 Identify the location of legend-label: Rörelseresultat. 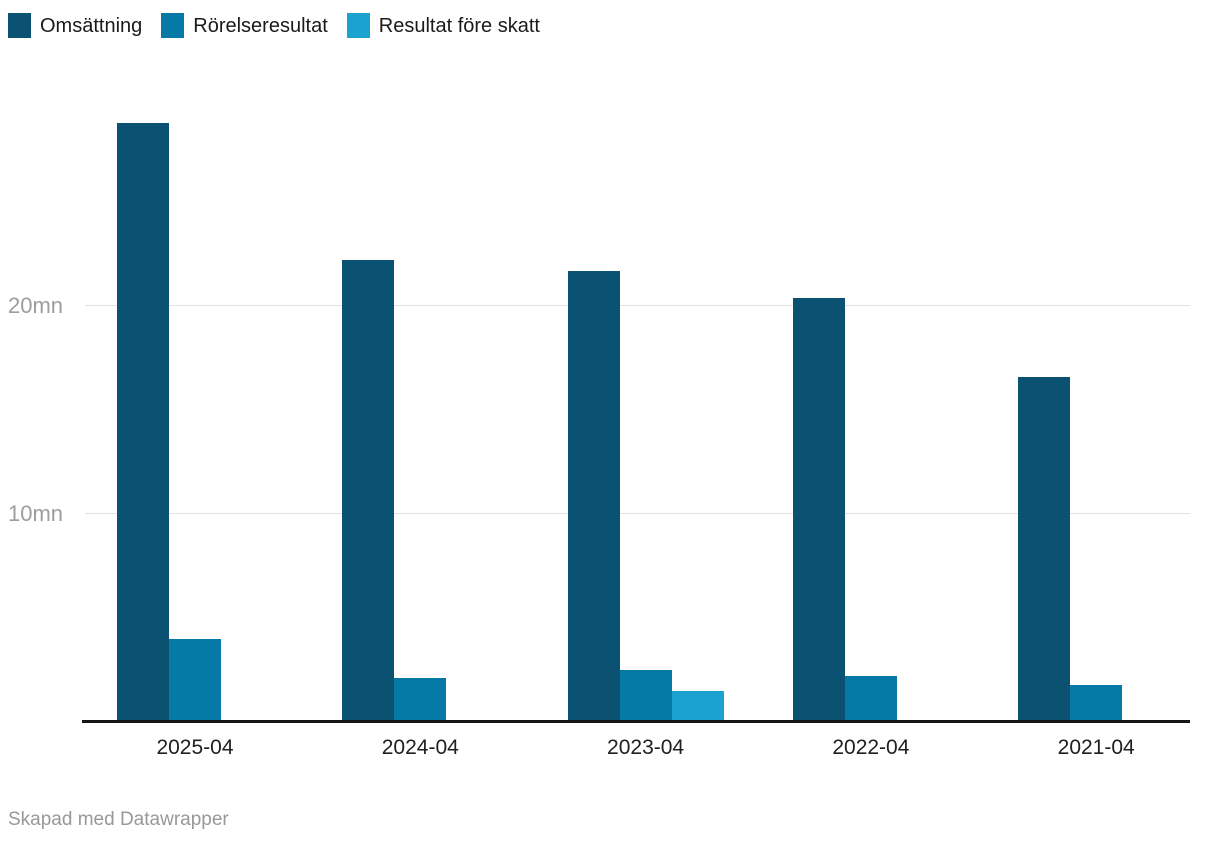
(260, 25).